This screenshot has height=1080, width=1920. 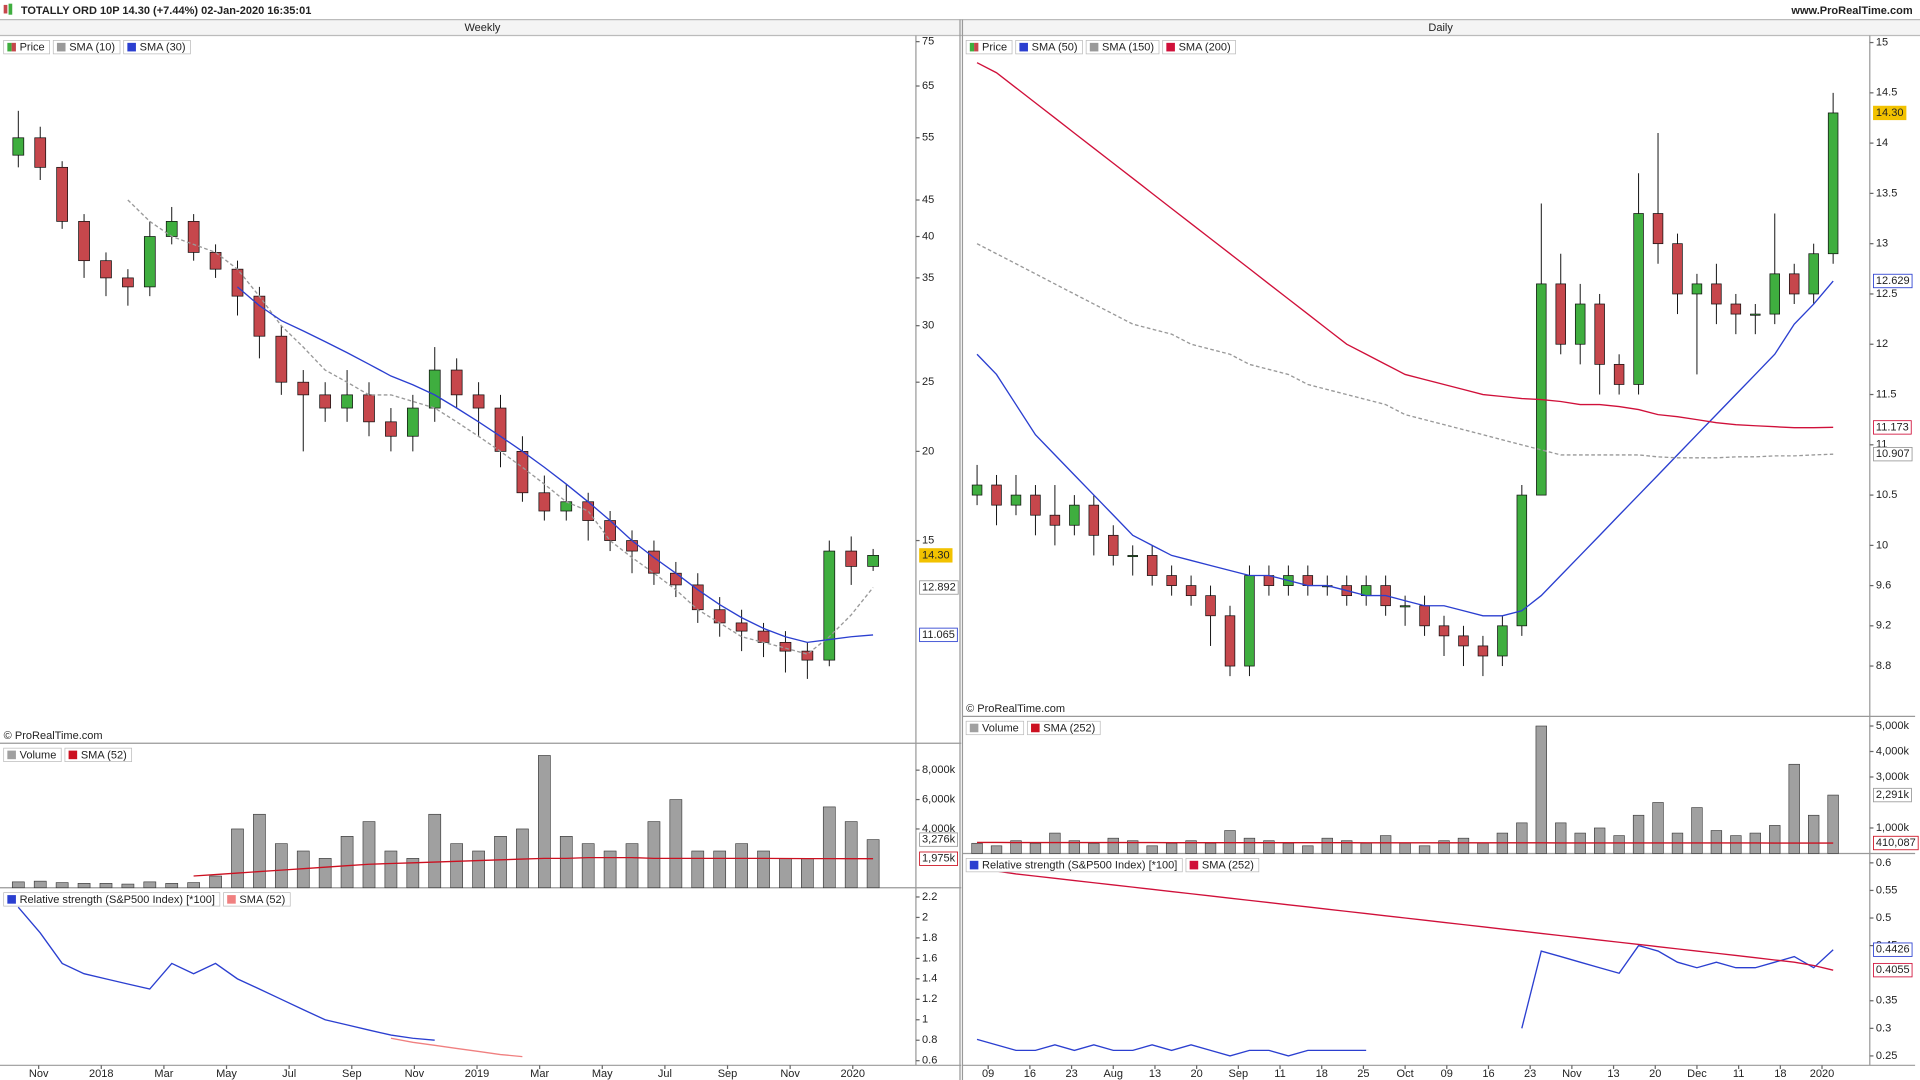 What do you see at coordinates (928, 200) in the screenshot?
I see `y-tick-label: 45` at bounding box center [928, 200].